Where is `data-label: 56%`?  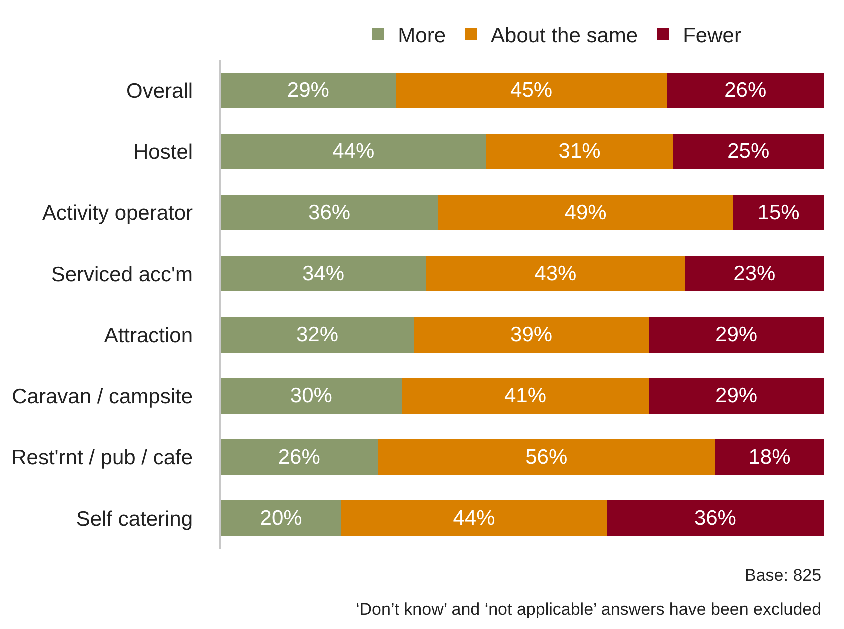 data-label: 56% is located at coordinates (547, 457).